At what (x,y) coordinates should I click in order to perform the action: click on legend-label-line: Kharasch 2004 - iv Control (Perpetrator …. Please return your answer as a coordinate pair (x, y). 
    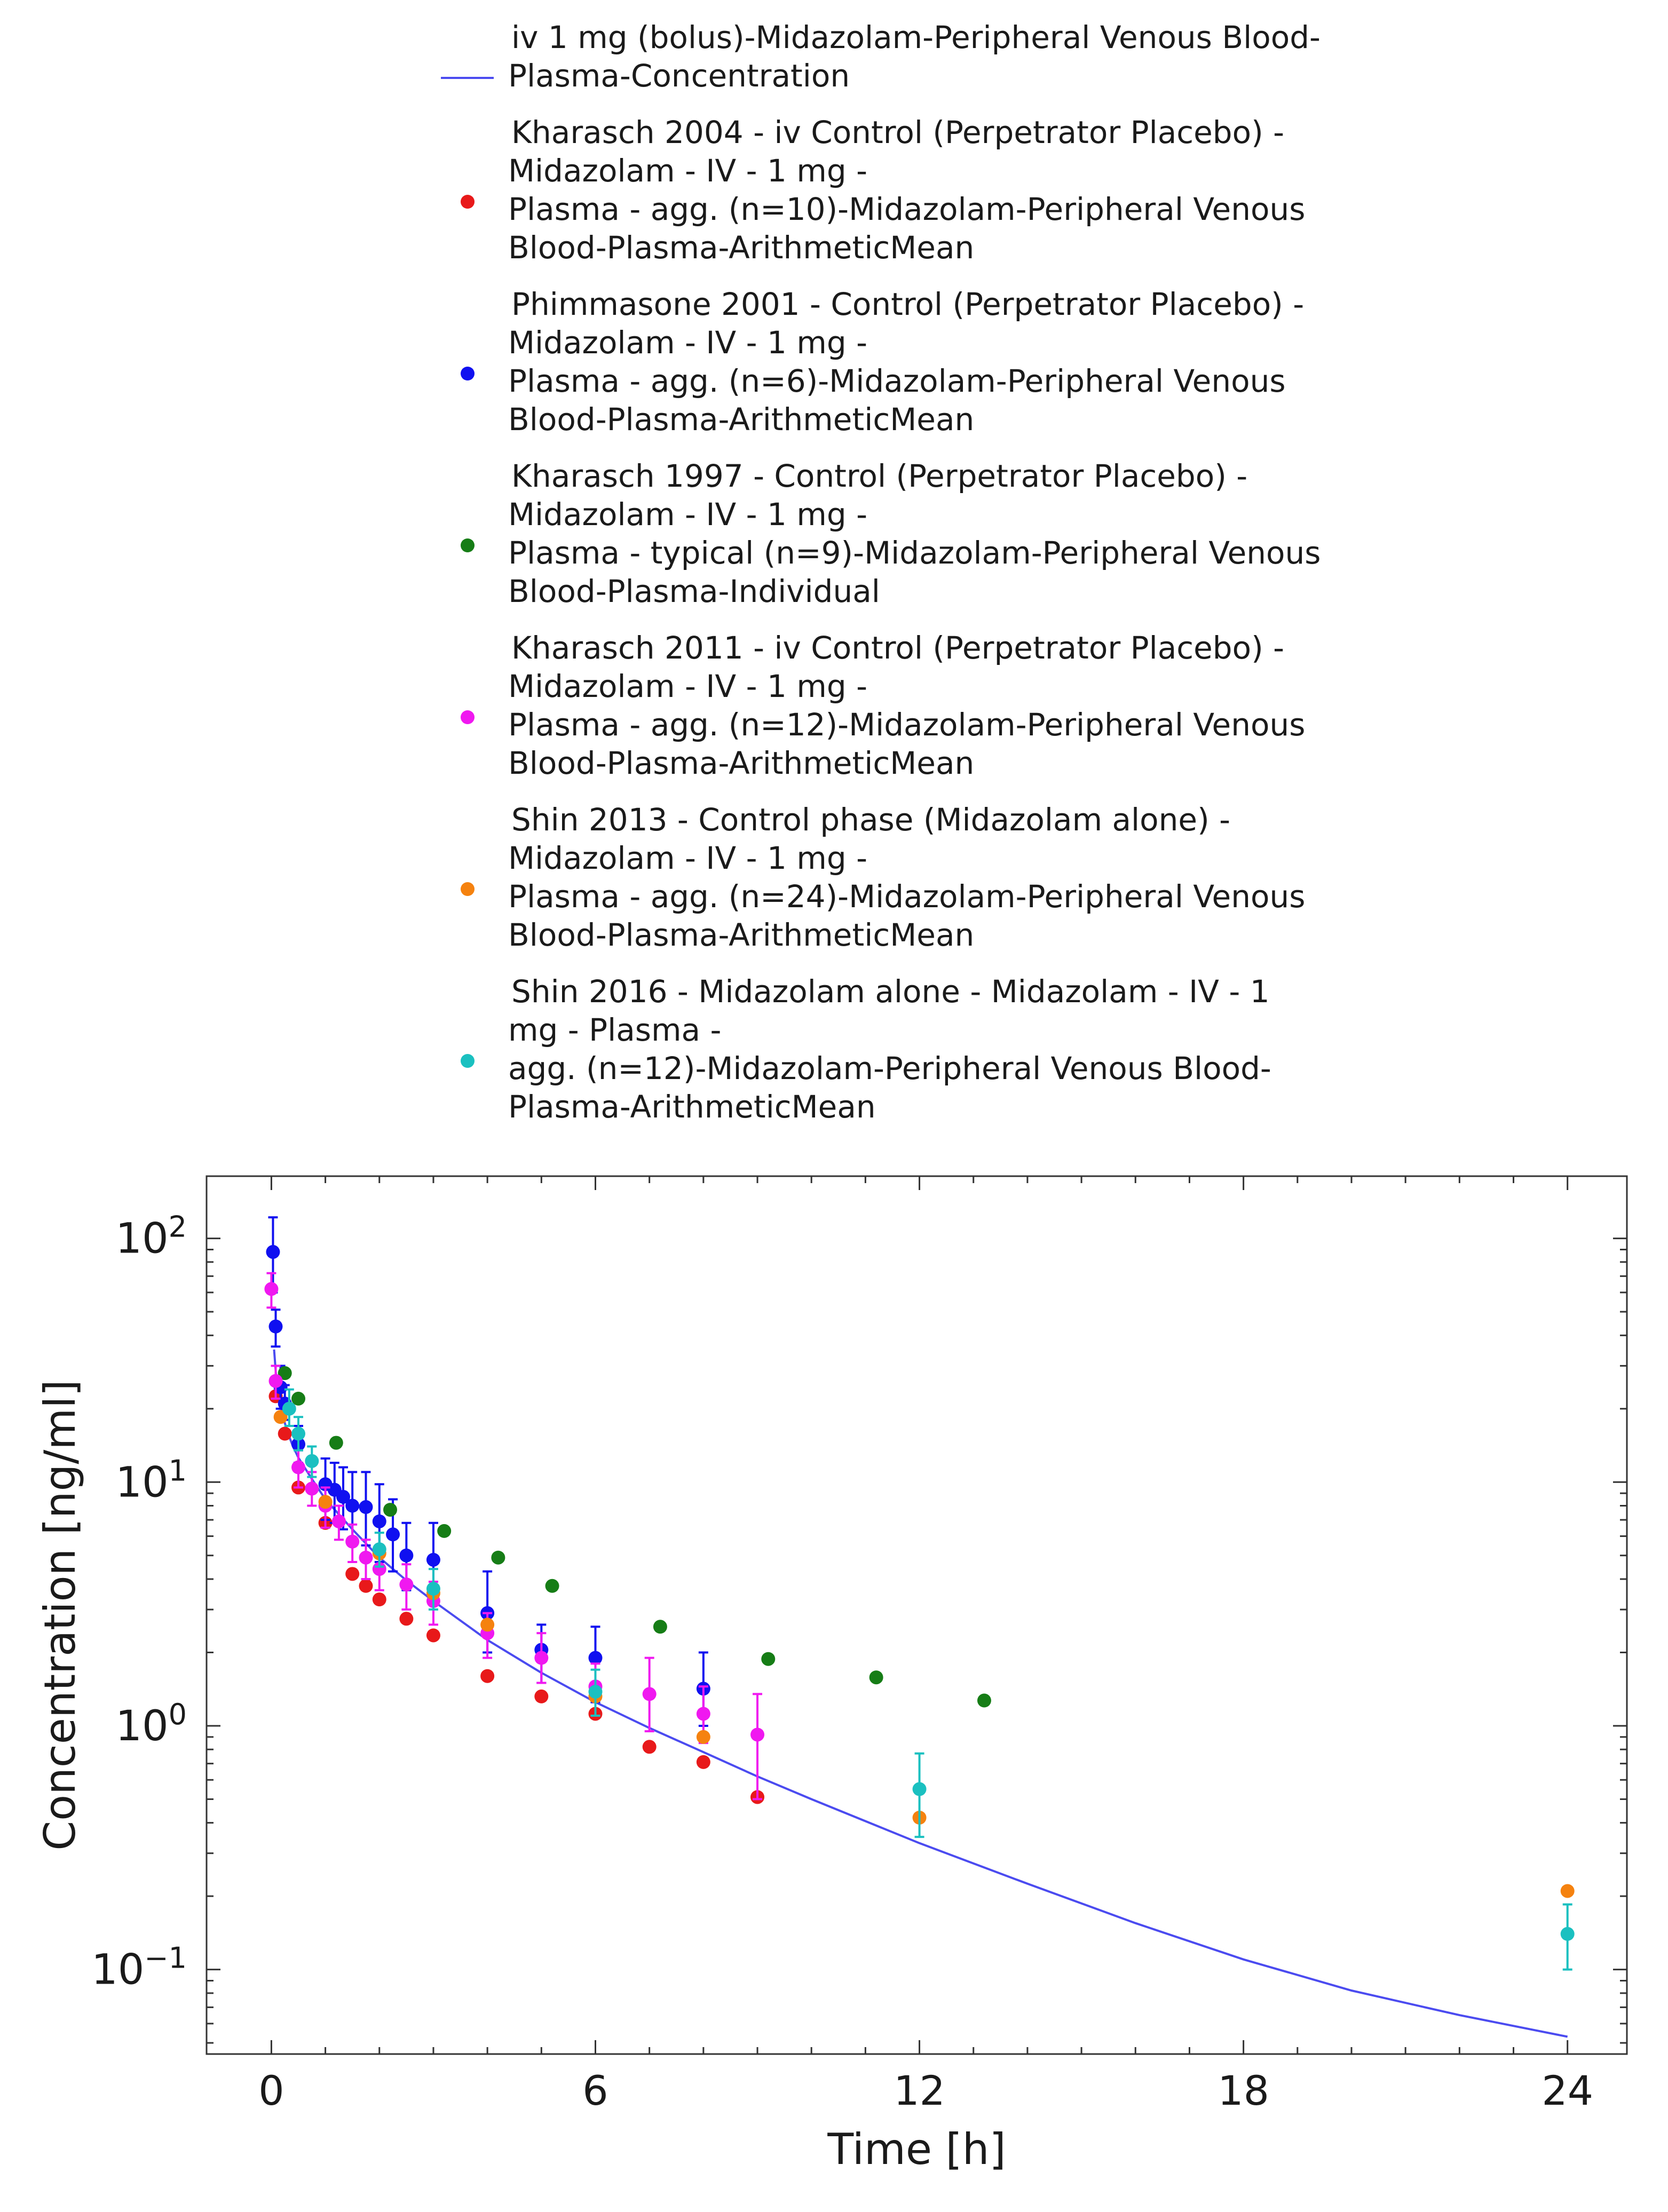
    Looking at the image, I should click on (897, 132).